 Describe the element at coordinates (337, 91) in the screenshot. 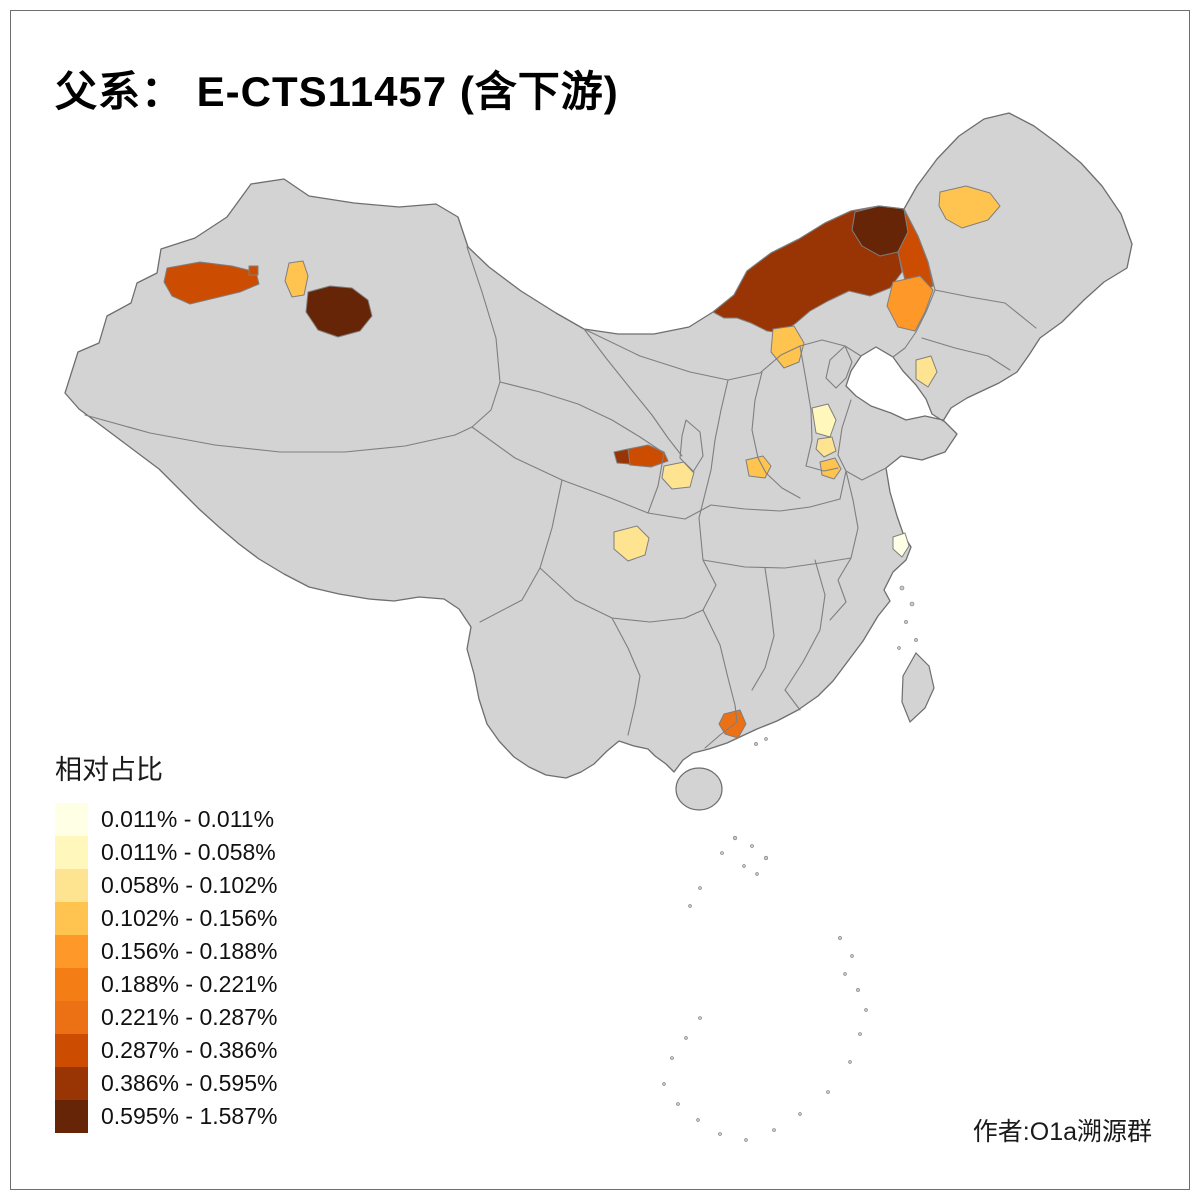

I see `map-title: 父系： E-CTS11457 (含下游)` at that location.